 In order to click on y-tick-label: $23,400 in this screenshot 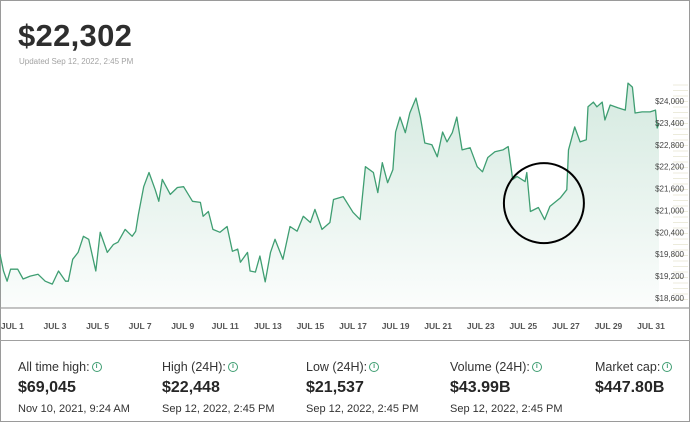, I will do `click(669, 123)`.